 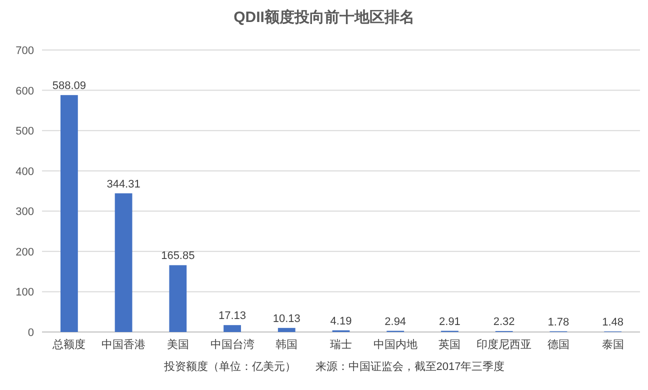 What do you see at coordinates (177, 344) in the screenshot?
I see `x-tick-label: 美国` at bounding box center [177, 344].